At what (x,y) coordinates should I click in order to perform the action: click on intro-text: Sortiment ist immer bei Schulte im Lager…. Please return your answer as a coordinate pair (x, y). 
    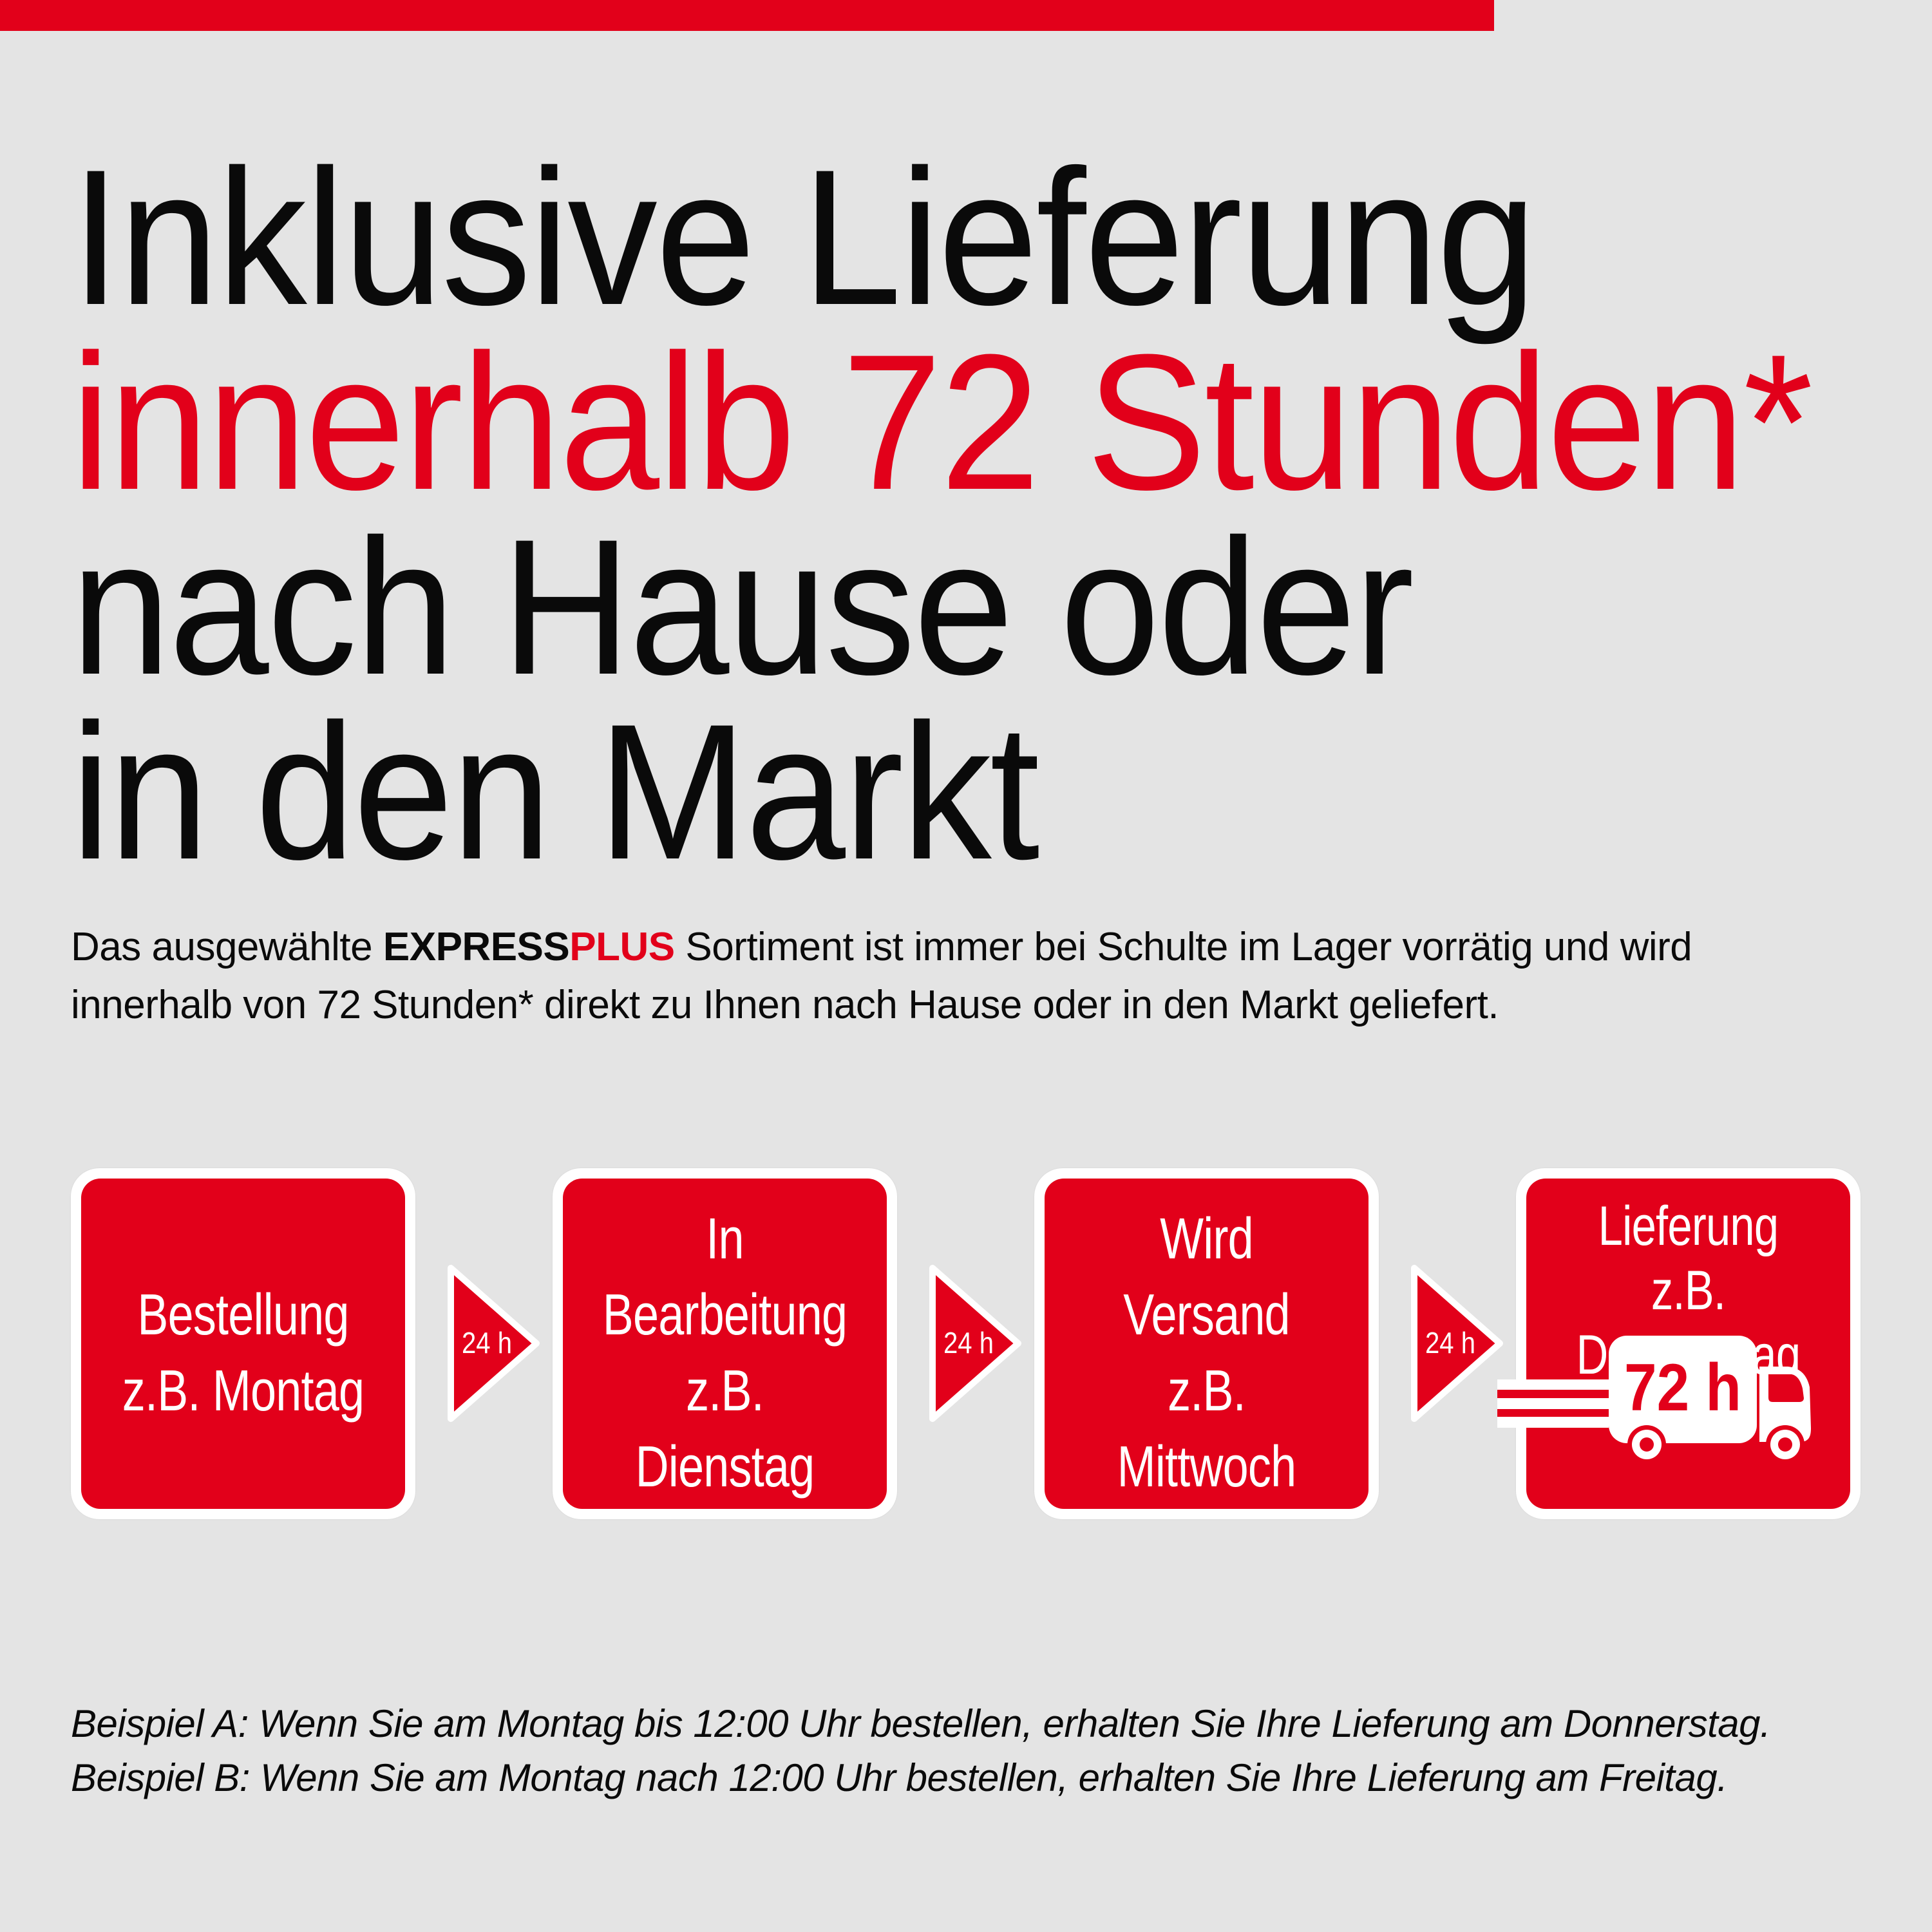
    Looking at the image, I should click on (1183, 947).